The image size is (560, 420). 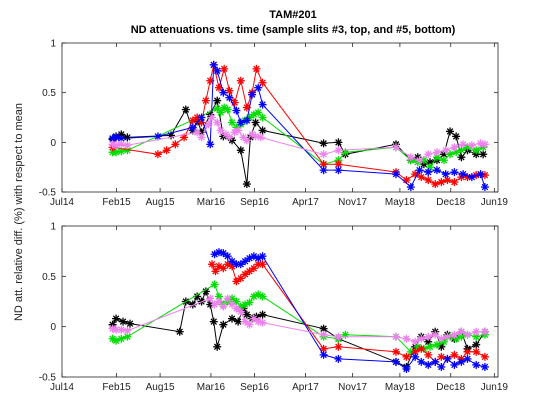 I want to click on x-tick-label: Mar16, so click(x=211, y=202).